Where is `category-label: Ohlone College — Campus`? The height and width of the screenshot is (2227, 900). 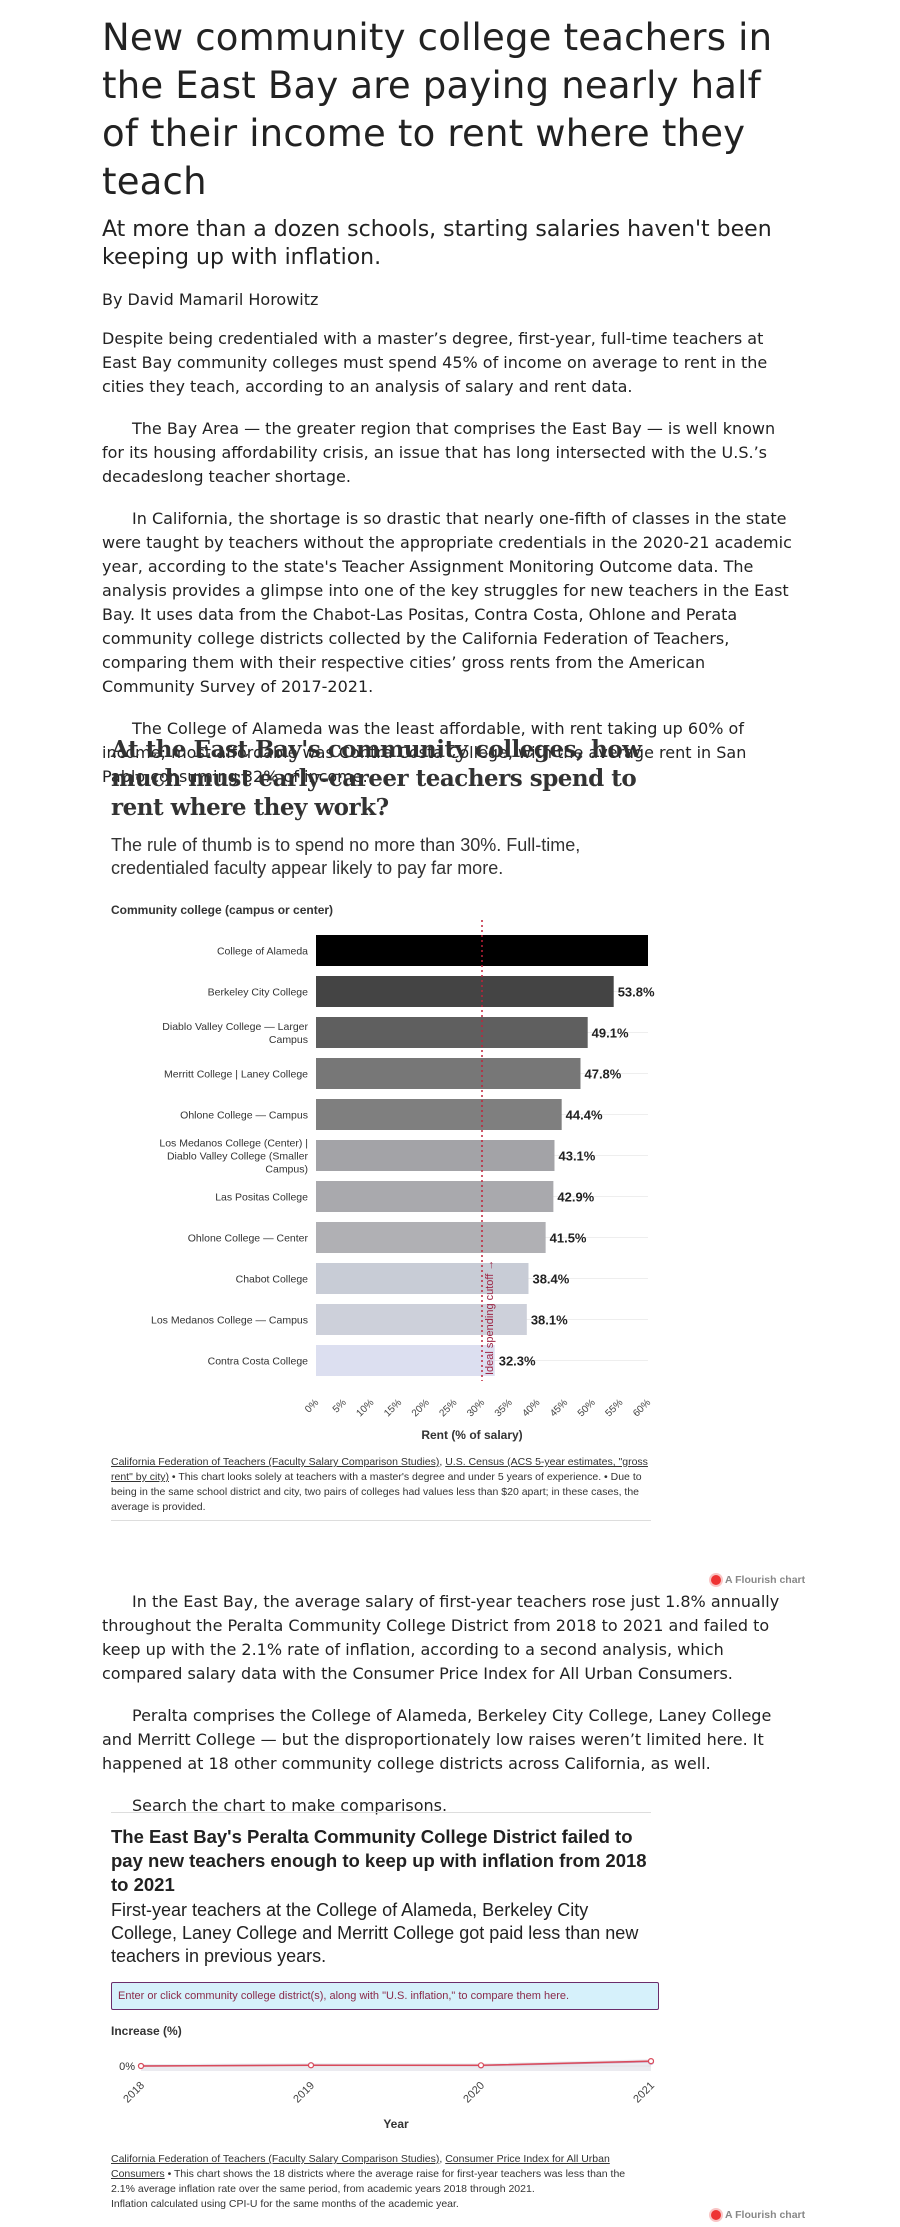
category-label: Ohlone College — Campus is located at coordinates (244, 1116).